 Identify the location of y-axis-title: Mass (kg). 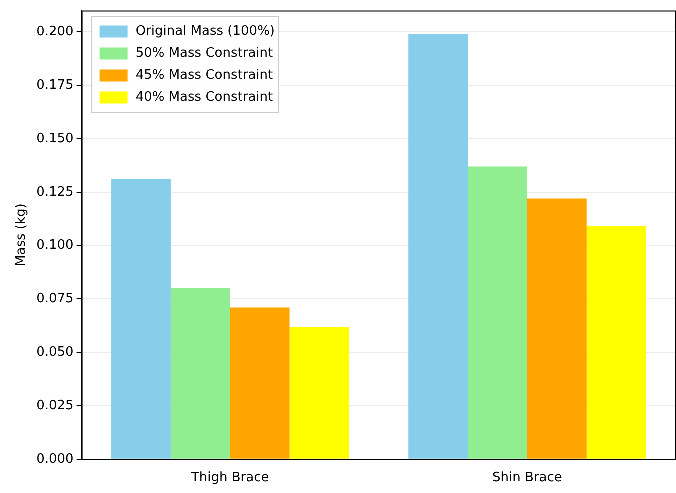
(22, 235).